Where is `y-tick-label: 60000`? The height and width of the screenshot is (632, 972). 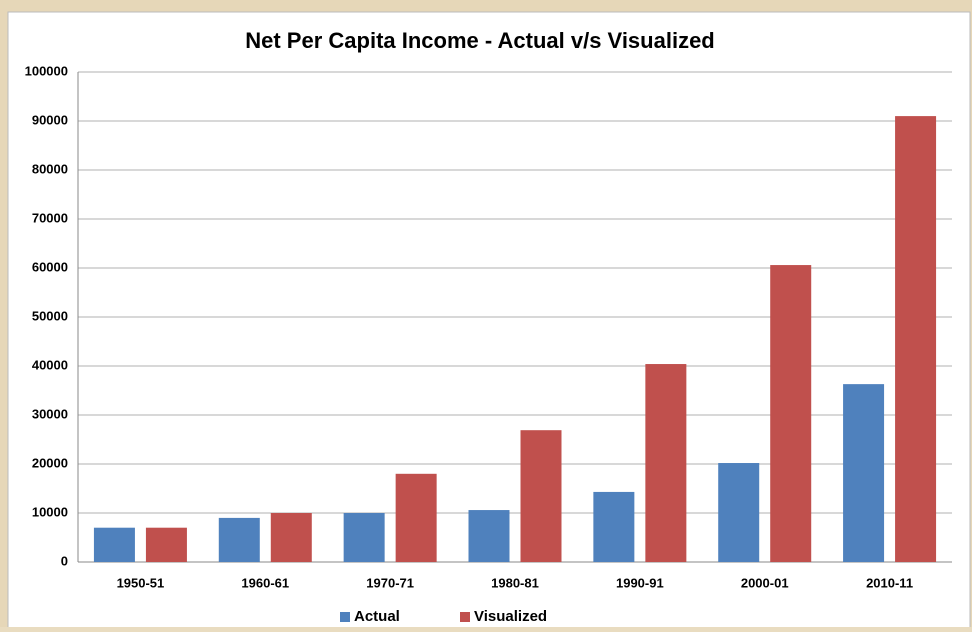 y-tick-label: 60000 is located at coordinates (50, 266).